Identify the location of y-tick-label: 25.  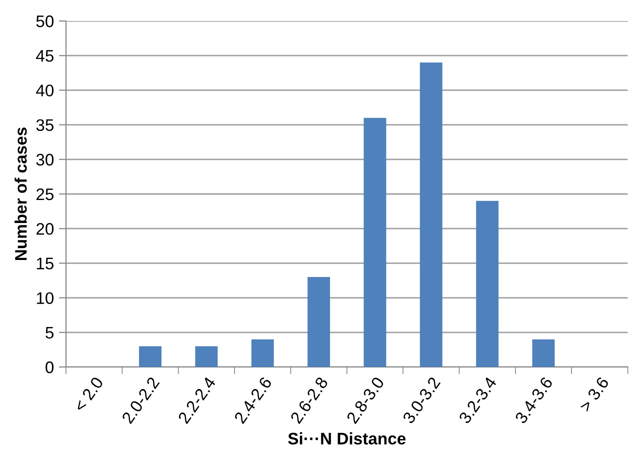
(45, 194).